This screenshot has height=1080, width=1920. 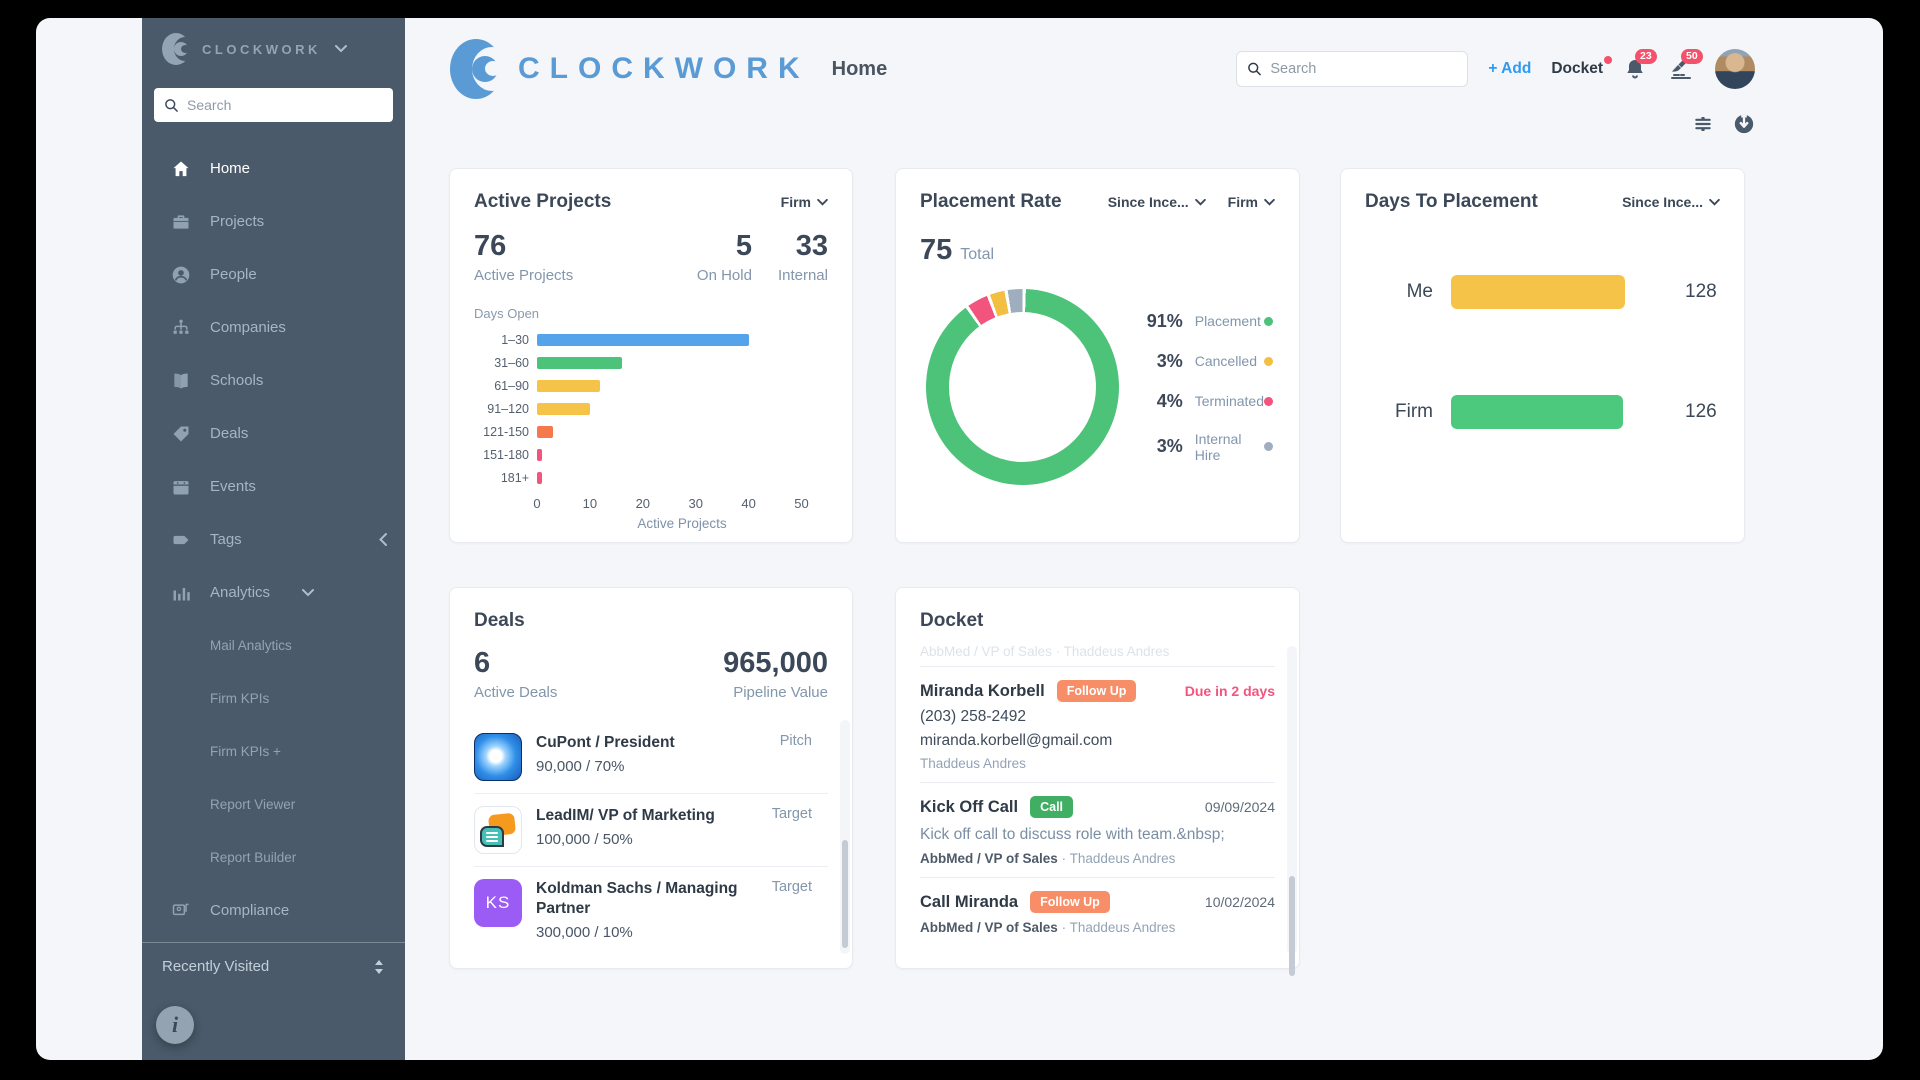 What do you see at coordinates (1744, 124) in the screenshot?
I see `power-button` at bounding box center [1744, 124].